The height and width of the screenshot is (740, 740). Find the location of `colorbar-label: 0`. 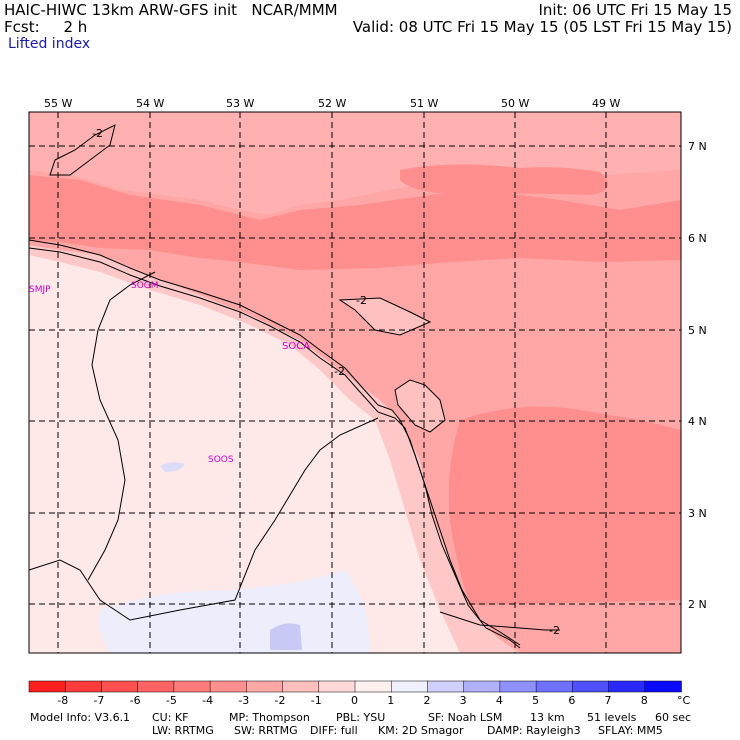

colorbar-label: 0 is located at coordinates (354, 700).